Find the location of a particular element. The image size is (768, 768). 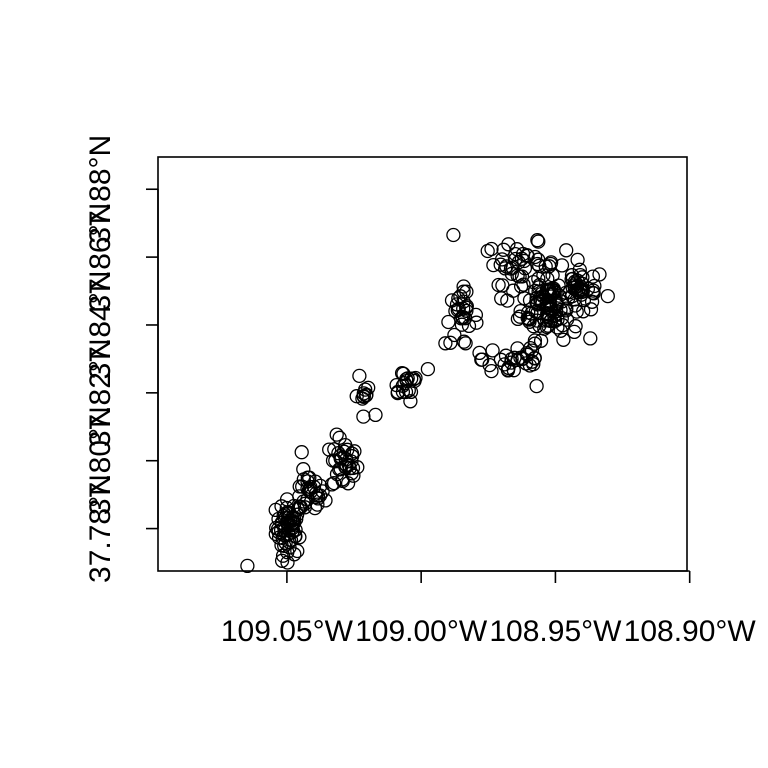

y-tick-label: 37.84°N is located at coordinates (100, 325).